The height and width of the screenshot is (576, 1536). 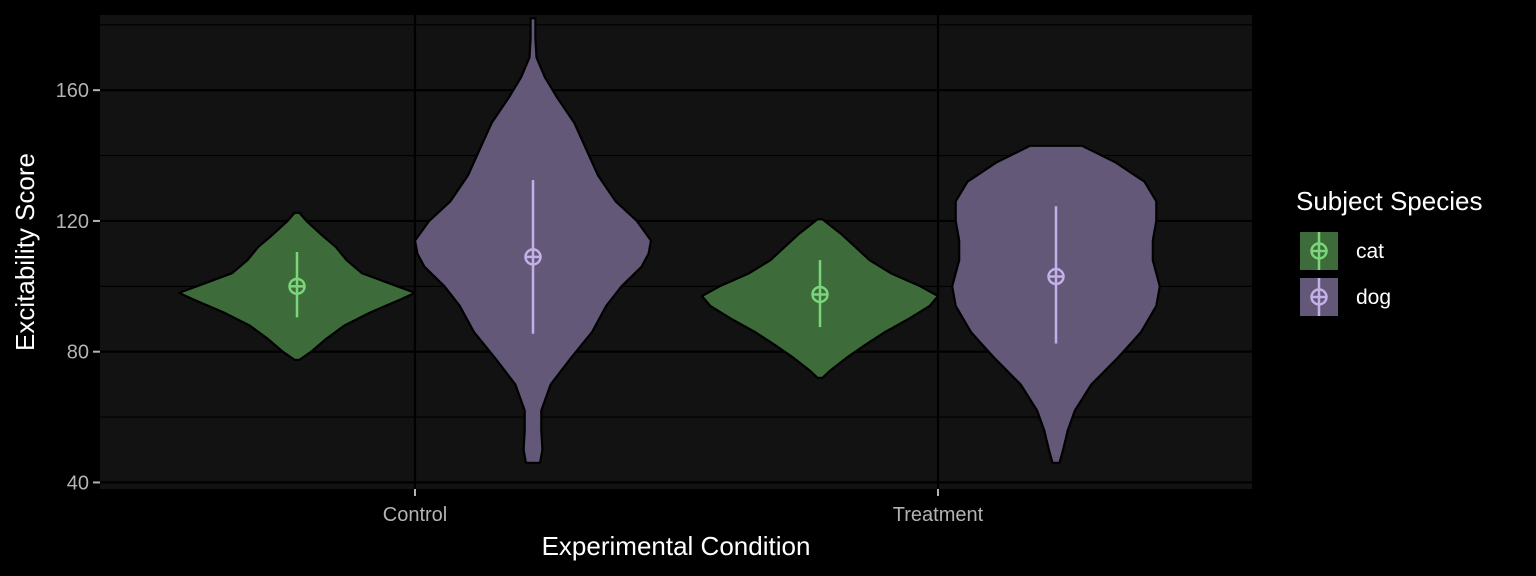 What do you see at coordinates (72, 91) in the screenshot?
I see `y-tick-label: 160` at bounding box center [72, 91].